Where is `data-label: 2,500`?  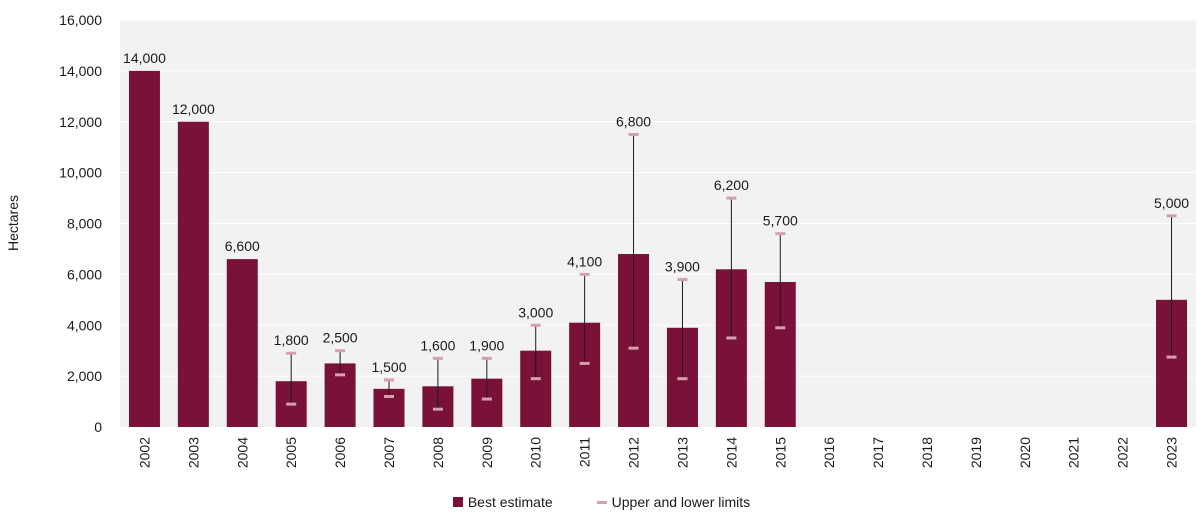 data-label: 2,500 is located at coordinates (340, 338).